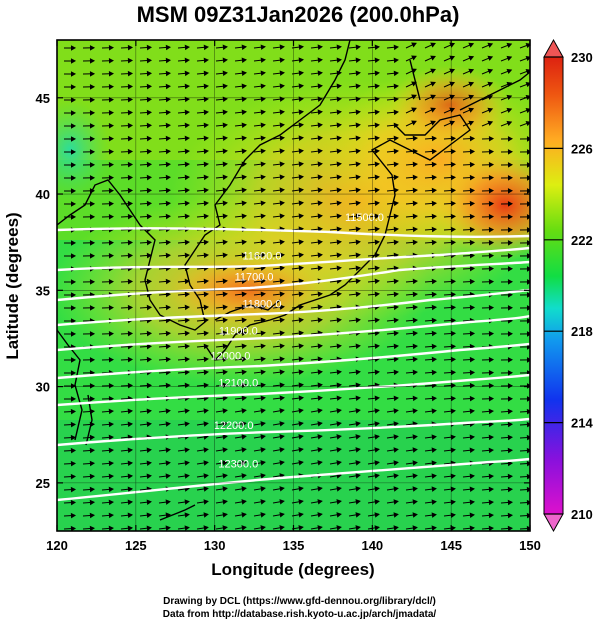 The height and width of the screenshot is (625, 599). I want to click on colorbar-tick-label: 222, so click(582, 240).